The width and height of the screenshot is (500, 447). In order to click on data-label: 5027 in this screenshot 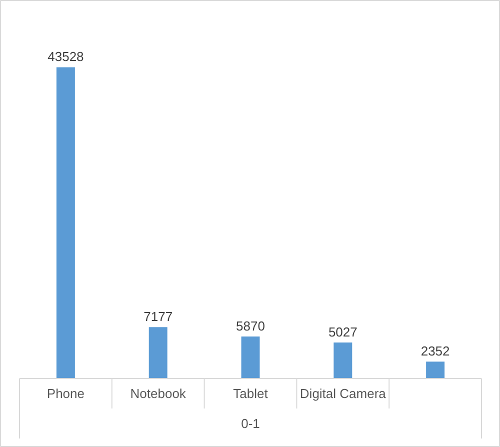, I will do `click(343, 332)`.